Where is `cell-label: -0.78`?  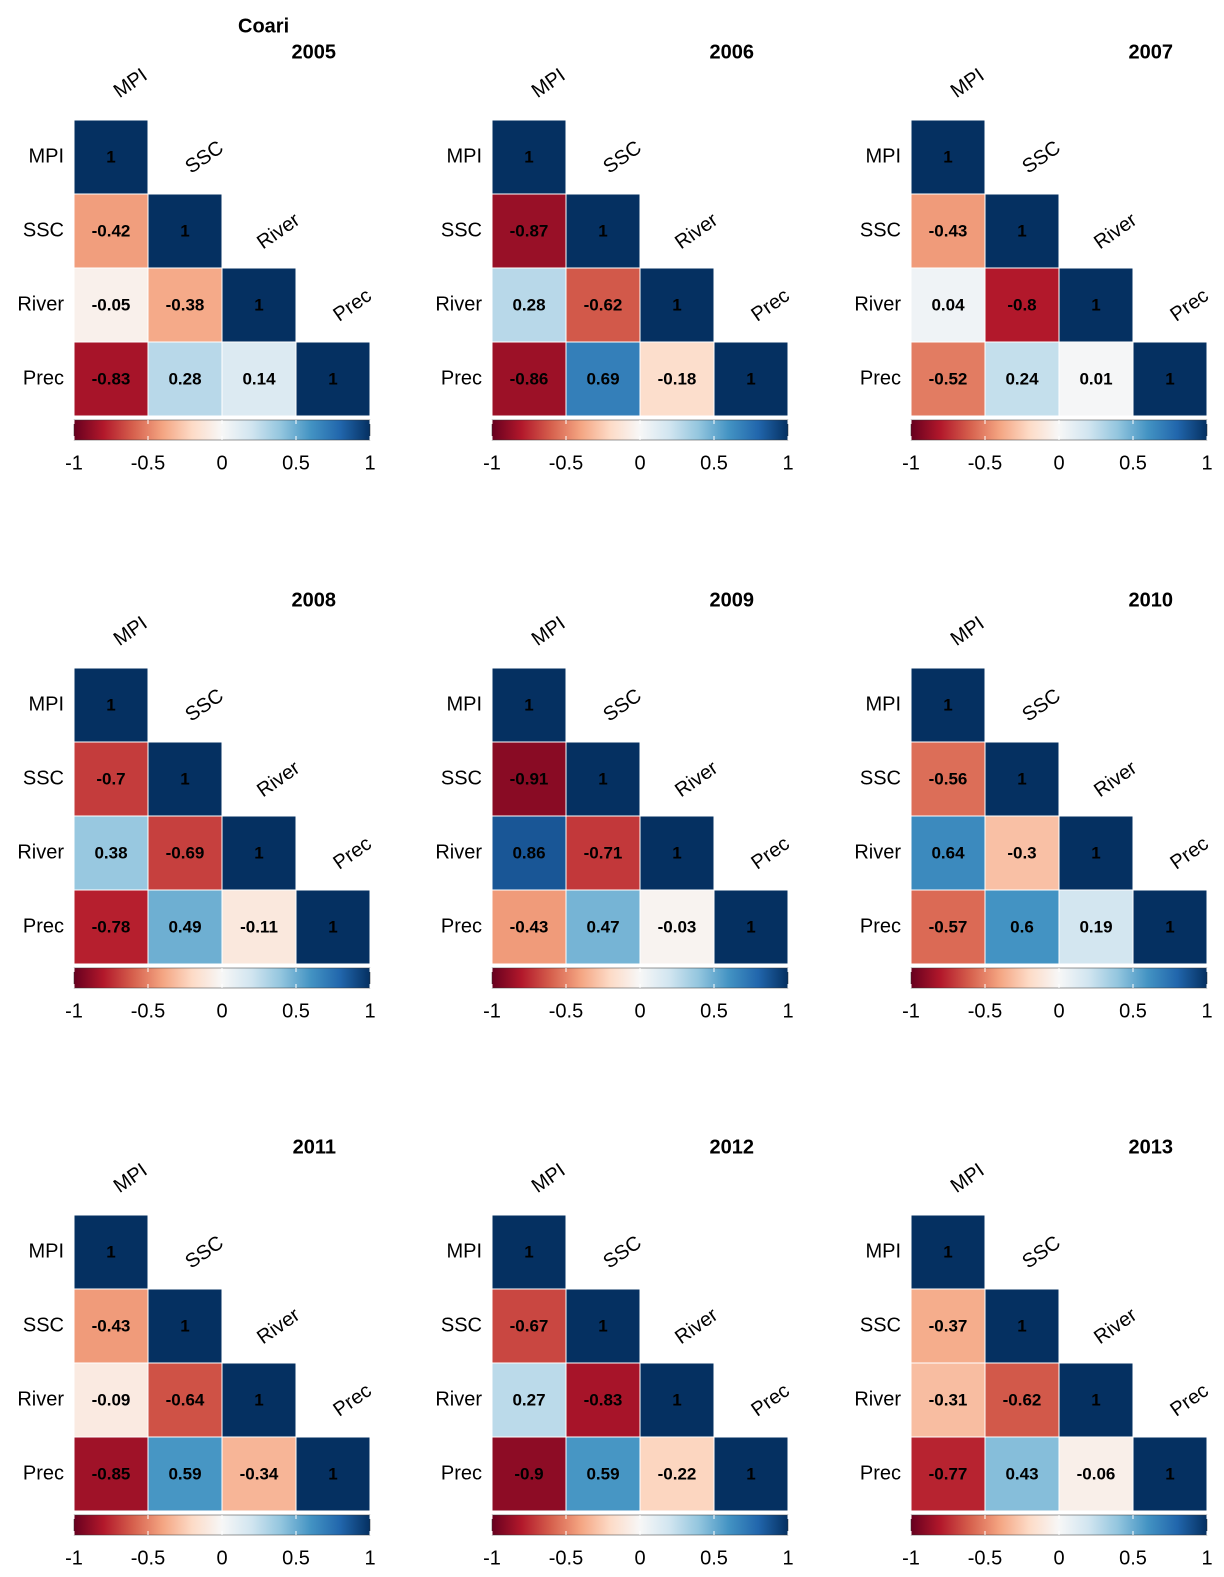 cell-label: -0.78 is located at coordinates (111, 926).